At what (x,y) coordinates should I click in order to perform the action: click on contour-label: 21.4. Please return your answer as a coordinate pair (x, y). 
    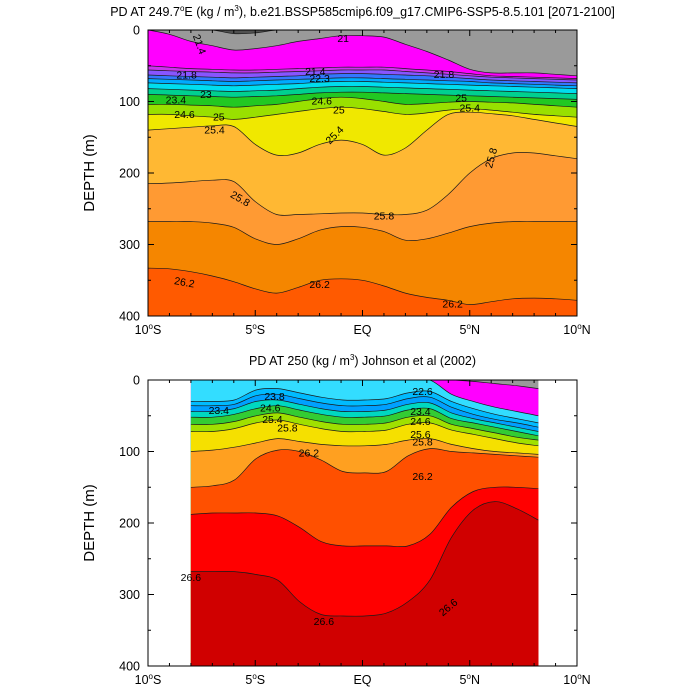
    Looking at the image, I should click on (315, 72).